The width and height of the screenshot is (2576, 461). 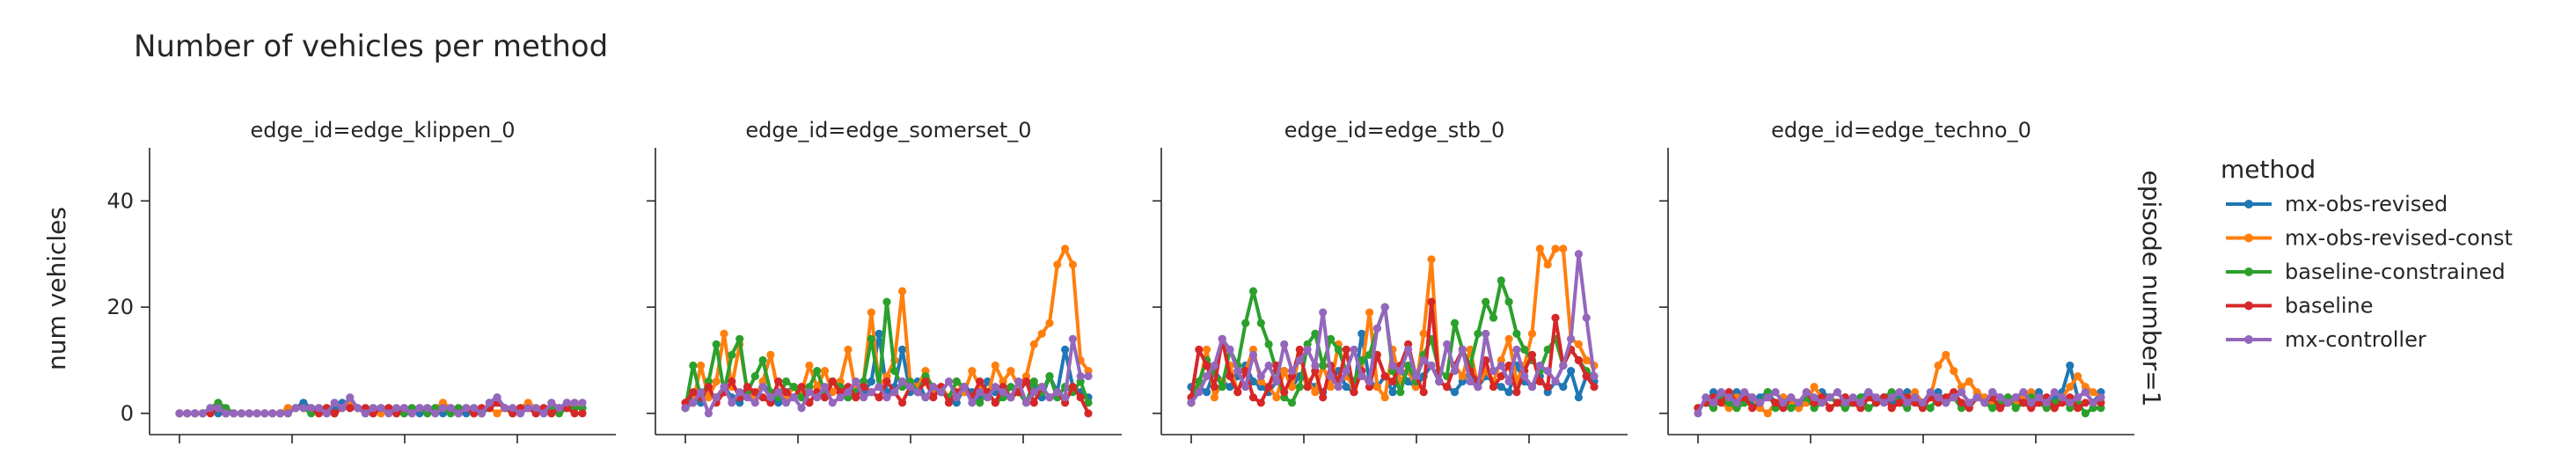 I want to click on legend-label: mx-controller, so click(x=2355, y=339).